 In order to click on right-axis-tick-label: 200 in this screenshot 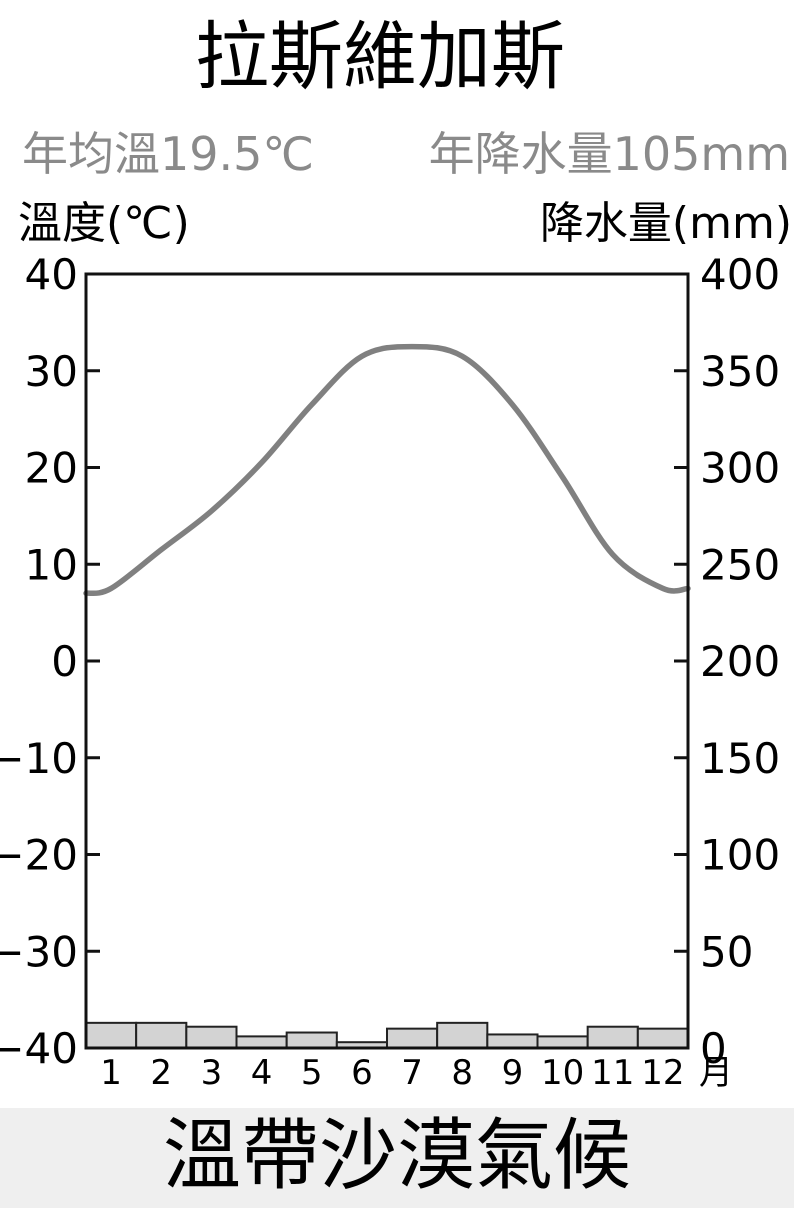, I will do `click(740, 661)`.